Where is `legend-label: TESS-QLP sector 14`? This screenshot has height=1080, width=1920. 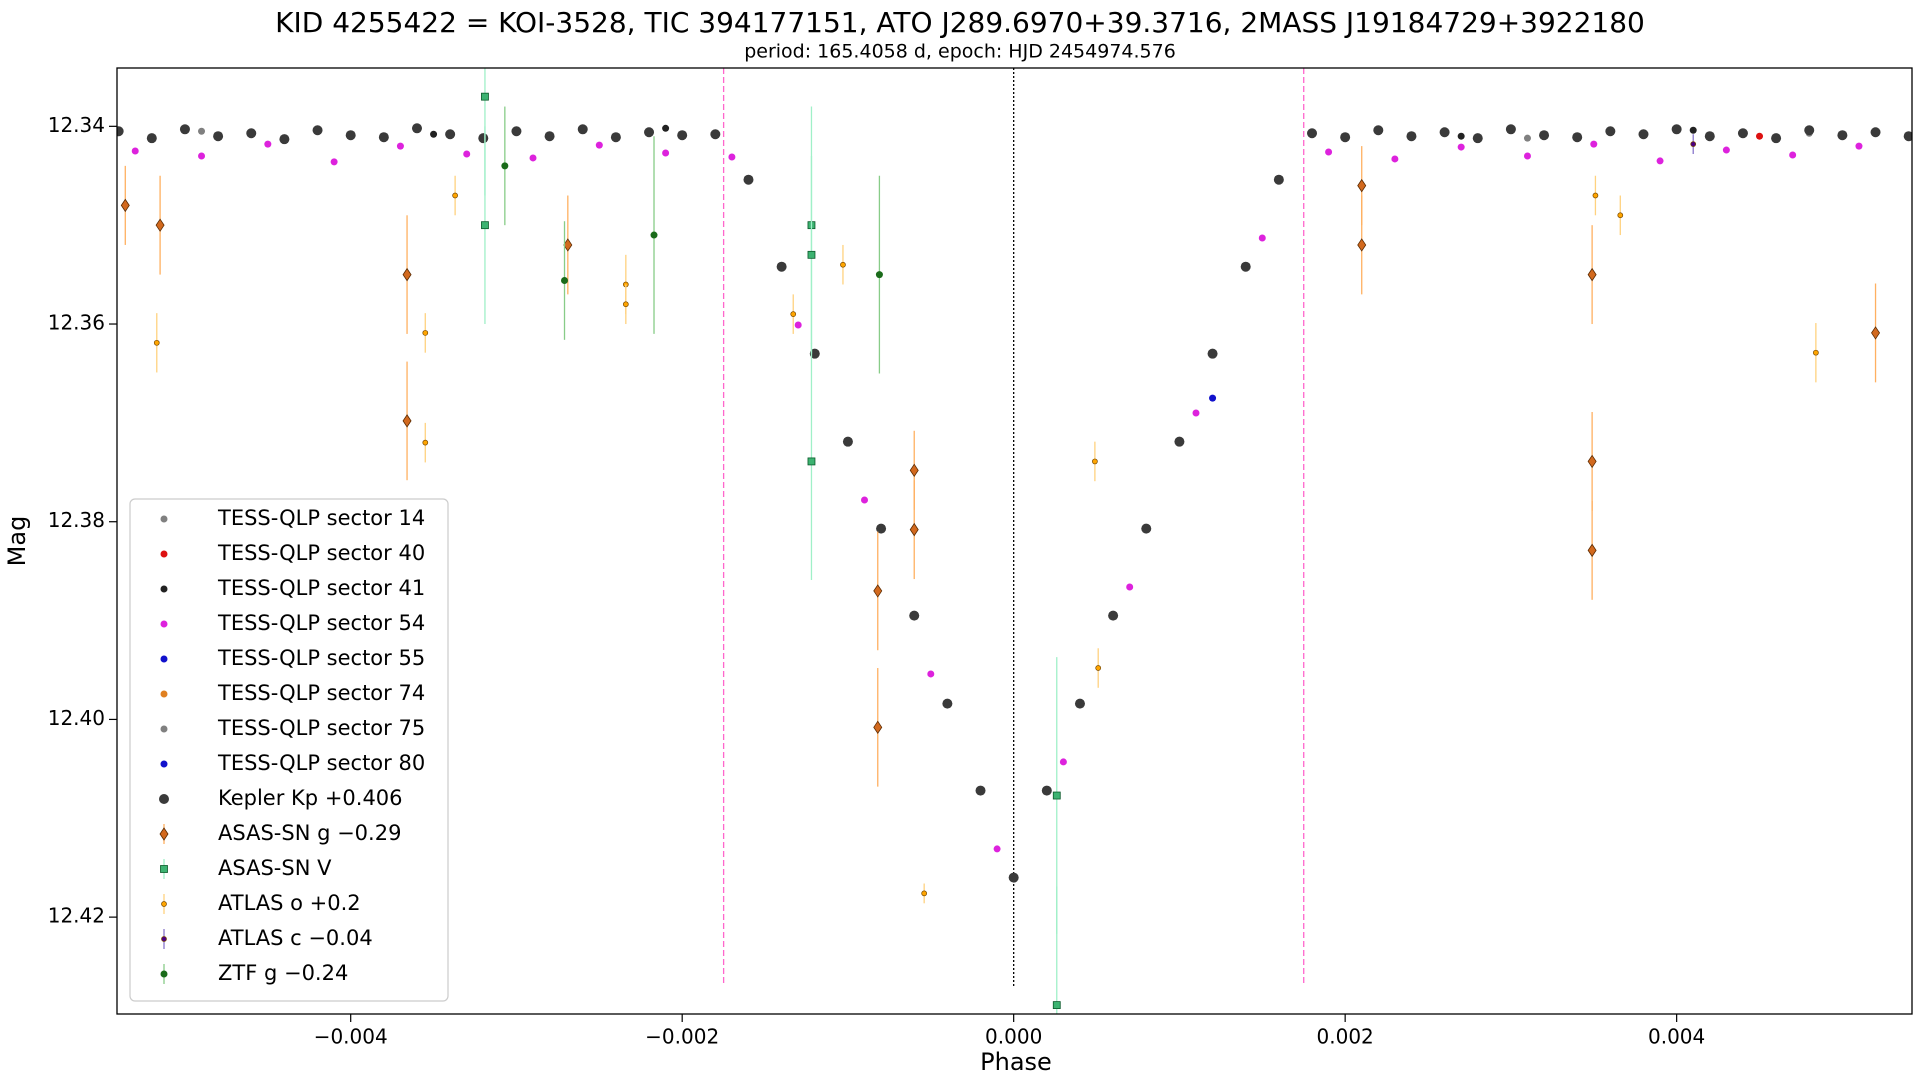 legend-label: TESS-QLP sector 14 is located at coordinates (321, 518).